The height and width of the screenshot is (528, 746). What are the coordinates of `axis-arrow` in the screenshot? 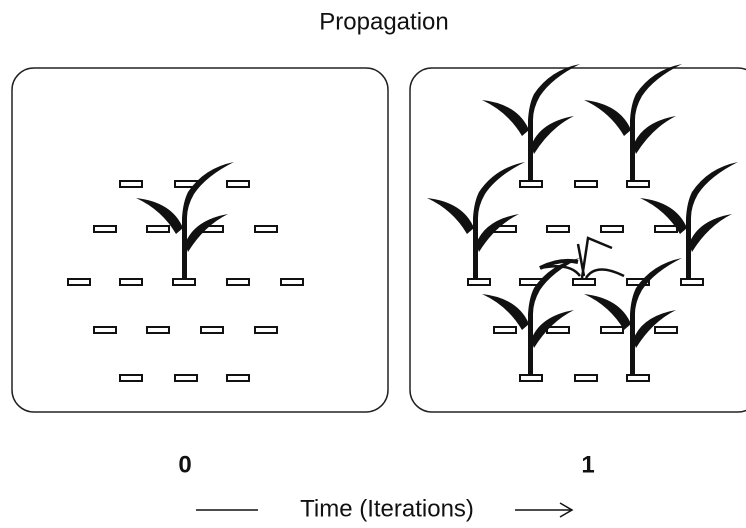 It's located at (544, 510).